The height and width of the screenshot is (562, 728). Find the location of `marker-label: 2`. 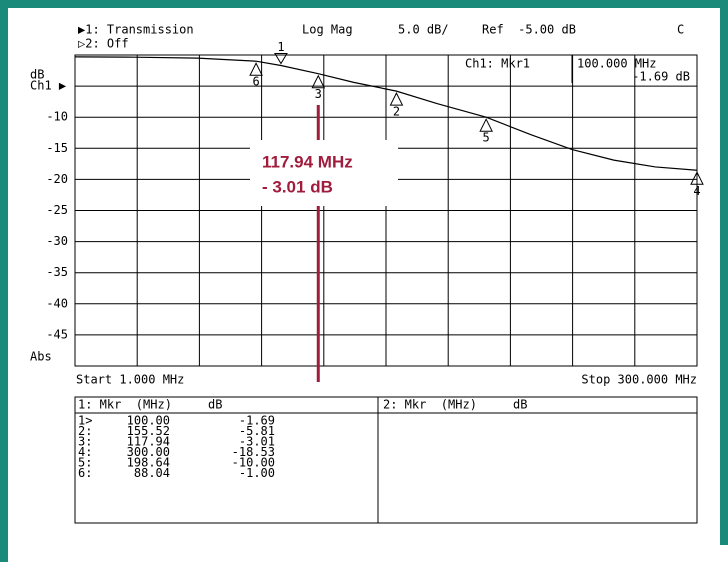

marker-label: 2 is located at coordinates (396, 112).